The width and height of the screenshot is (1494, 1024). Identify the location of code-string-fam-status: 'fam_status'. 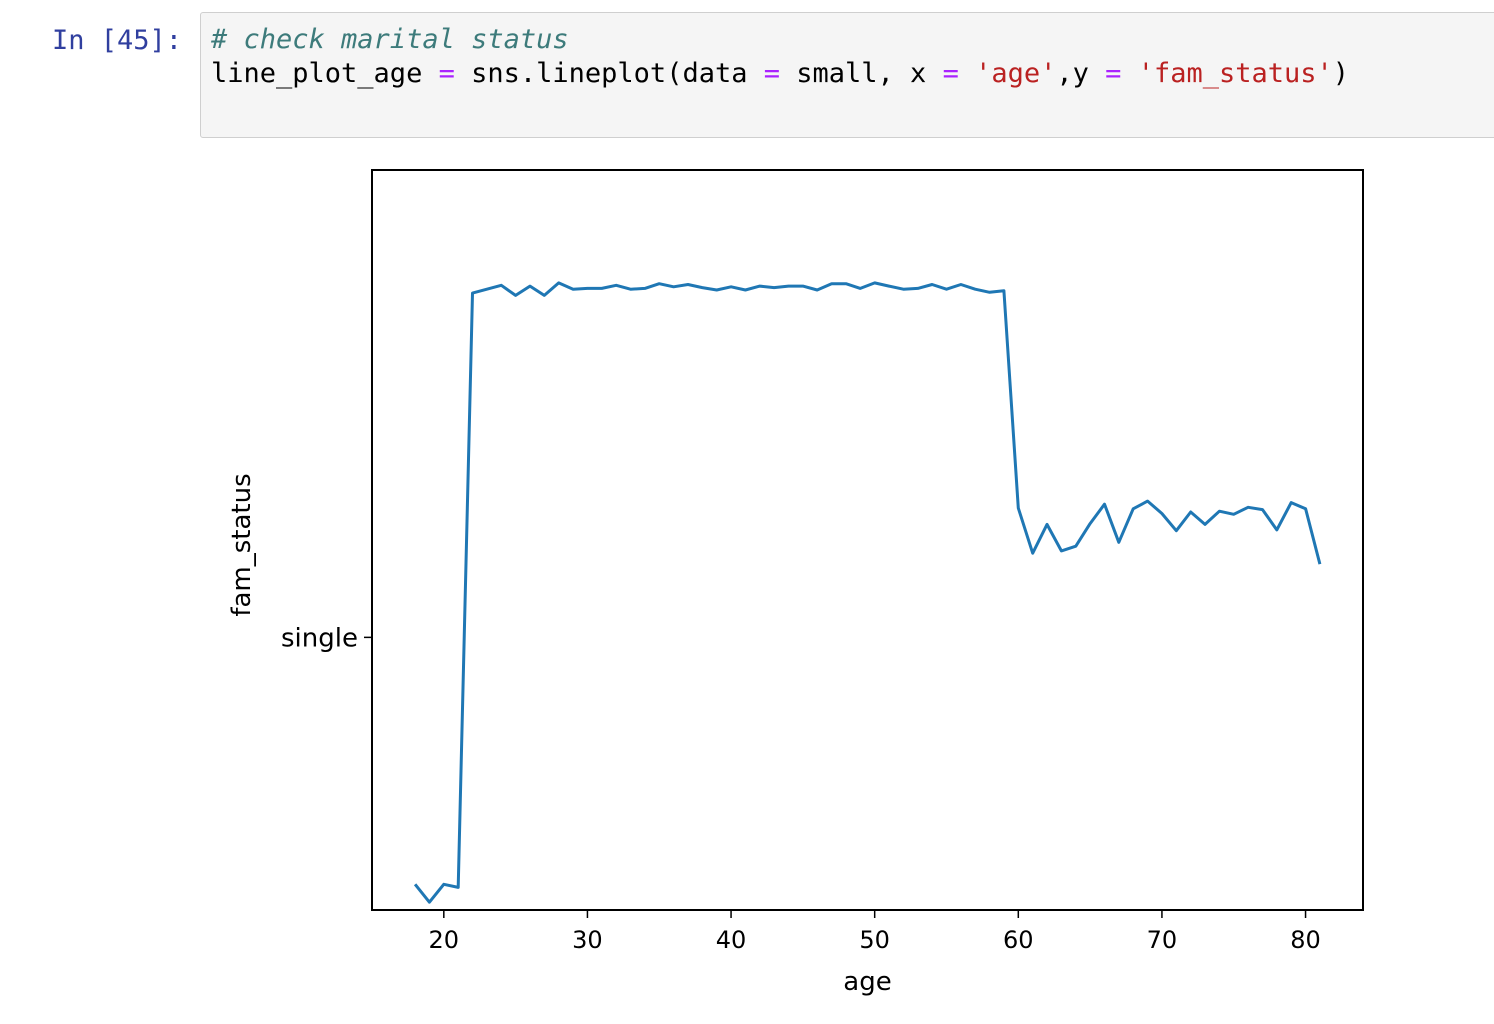
(1235, 73).